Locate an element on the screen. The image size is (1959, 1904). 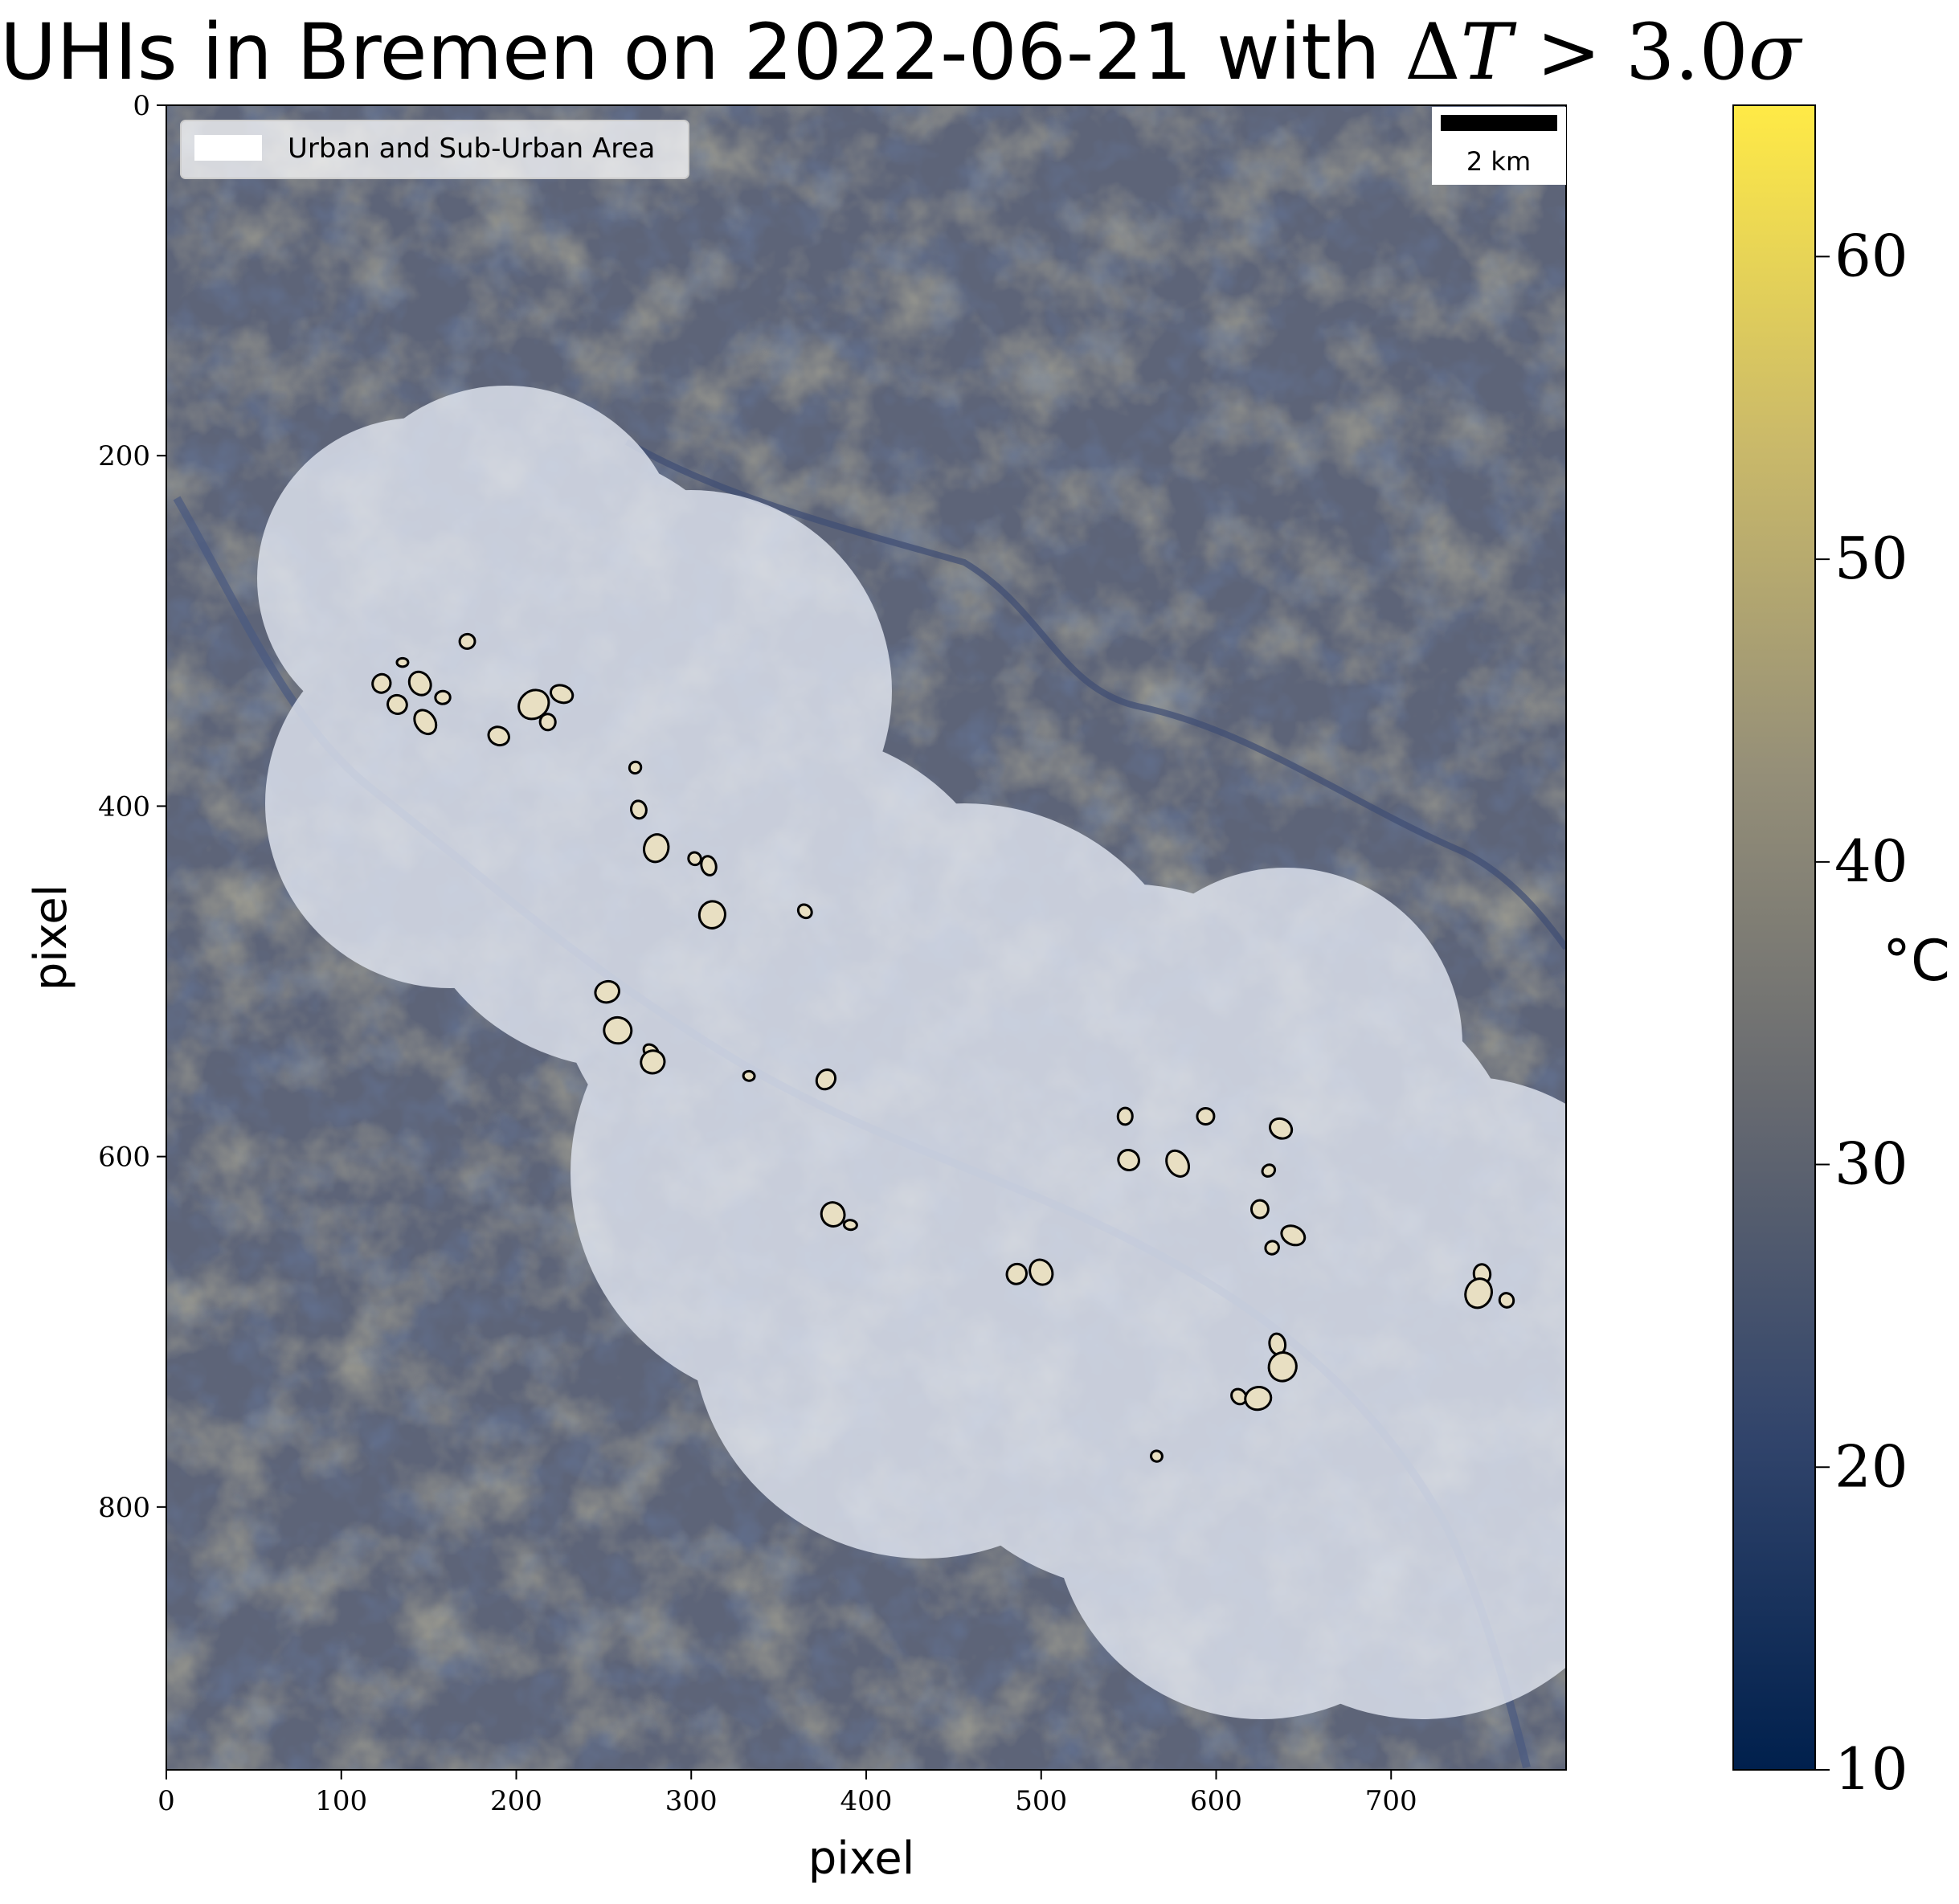
colorbar: 10 20 30 40 50 60 °C is located at coordinates (1841, 954).